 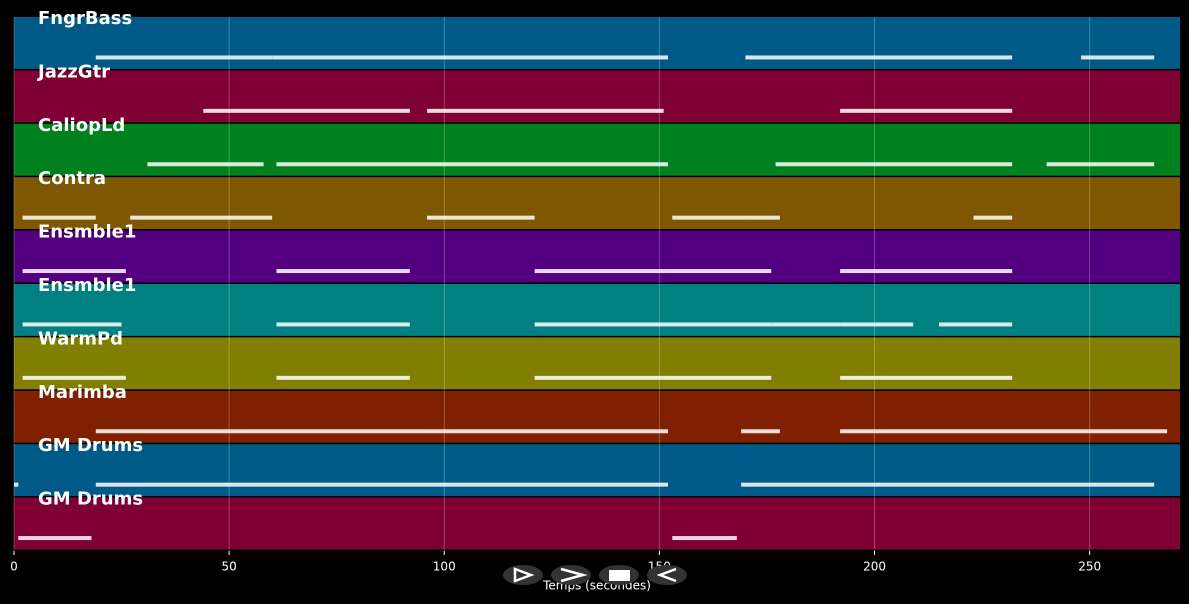 I want to click on lane-label: Marimba, so click(x=82, y=392).